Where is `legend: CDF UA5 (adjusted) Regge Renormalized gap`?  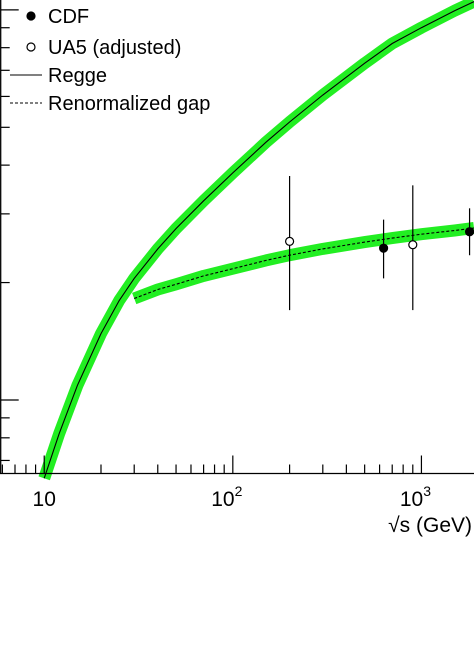
legend: CDF UA5 (adjusted) Regge Renormalized gap is located at coordinates (110, 60).